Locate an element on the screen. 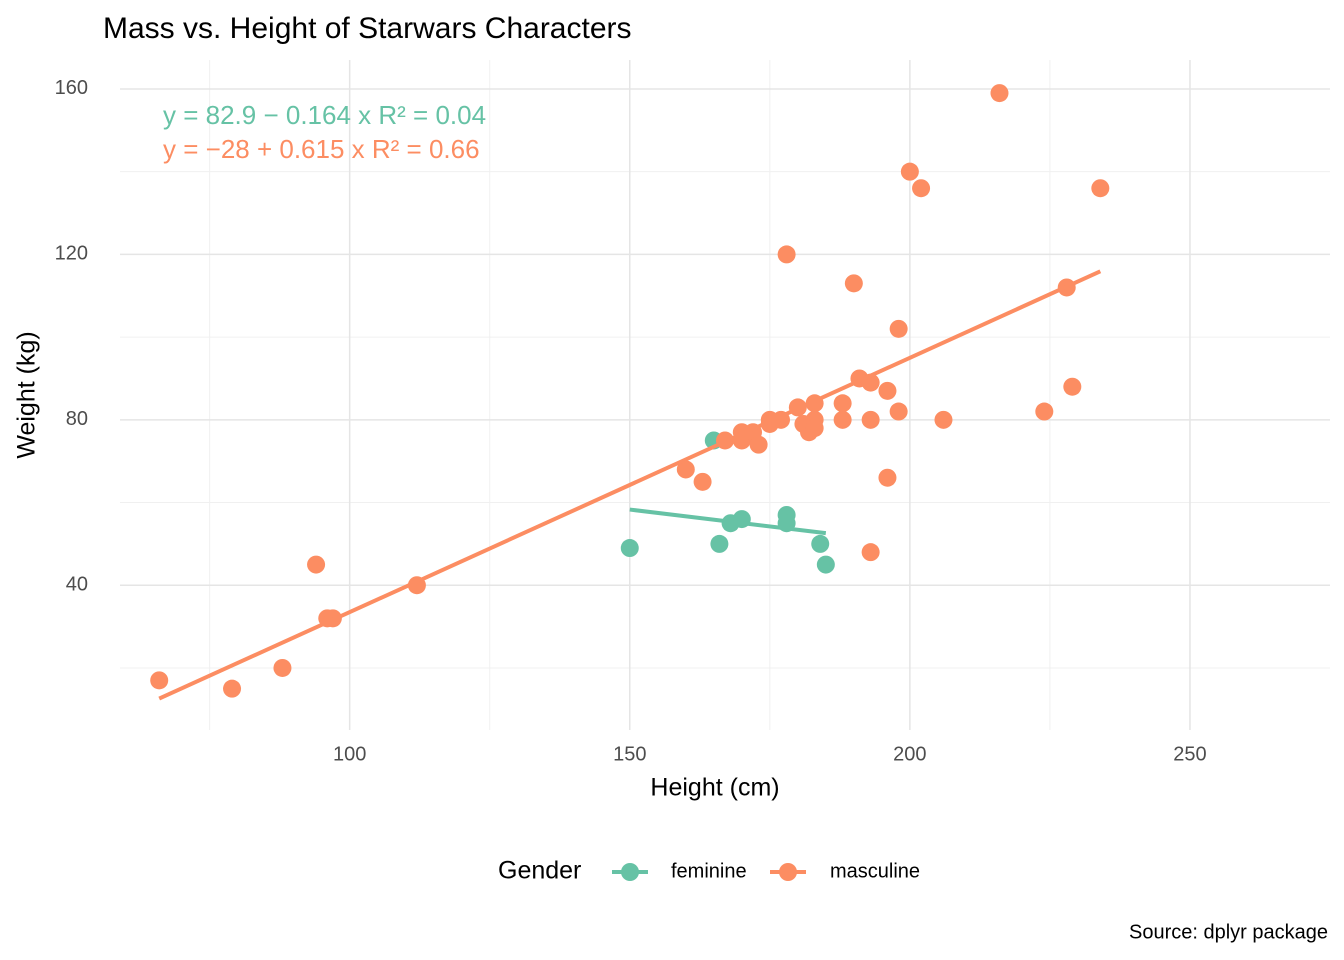  legend-title: Gender is located at coordinates (539, 871).